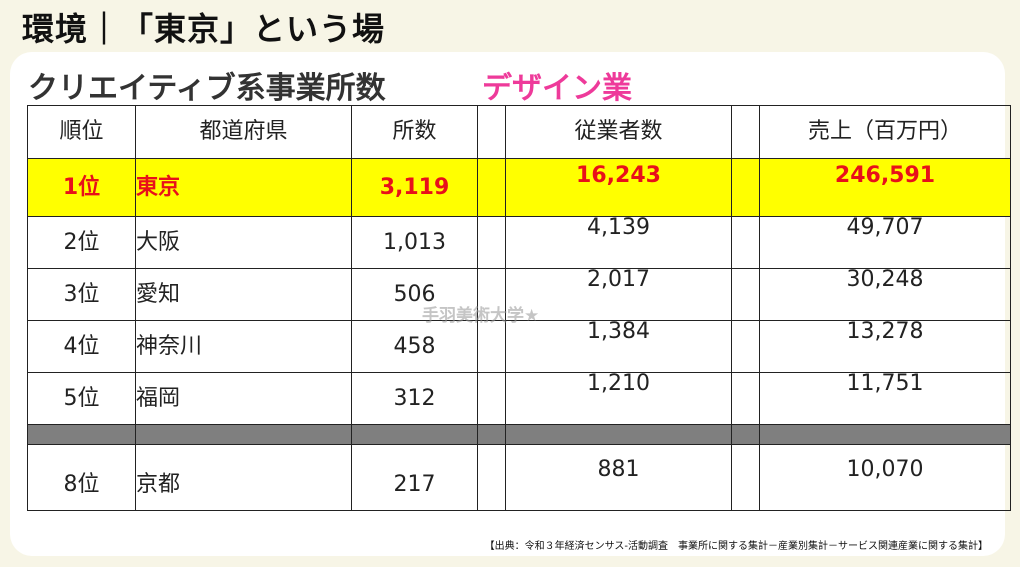  Describe the element at coordinates (885, 346) in the screenshot. I see `cell-sales: 13,278` at that location.